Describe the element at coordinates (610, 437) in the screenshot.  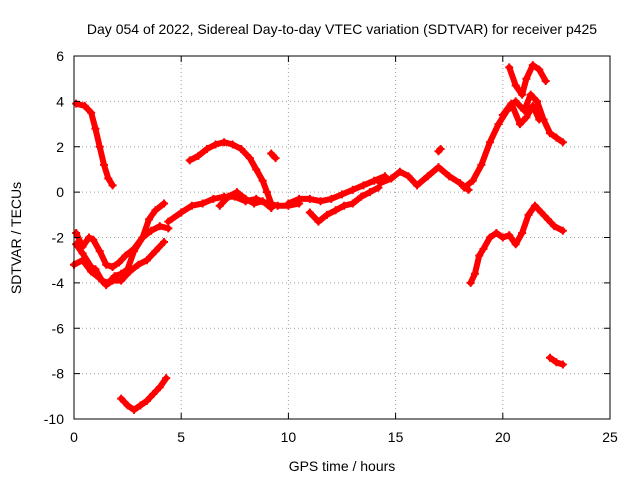
I see `x-tick-label: 25` at that location.